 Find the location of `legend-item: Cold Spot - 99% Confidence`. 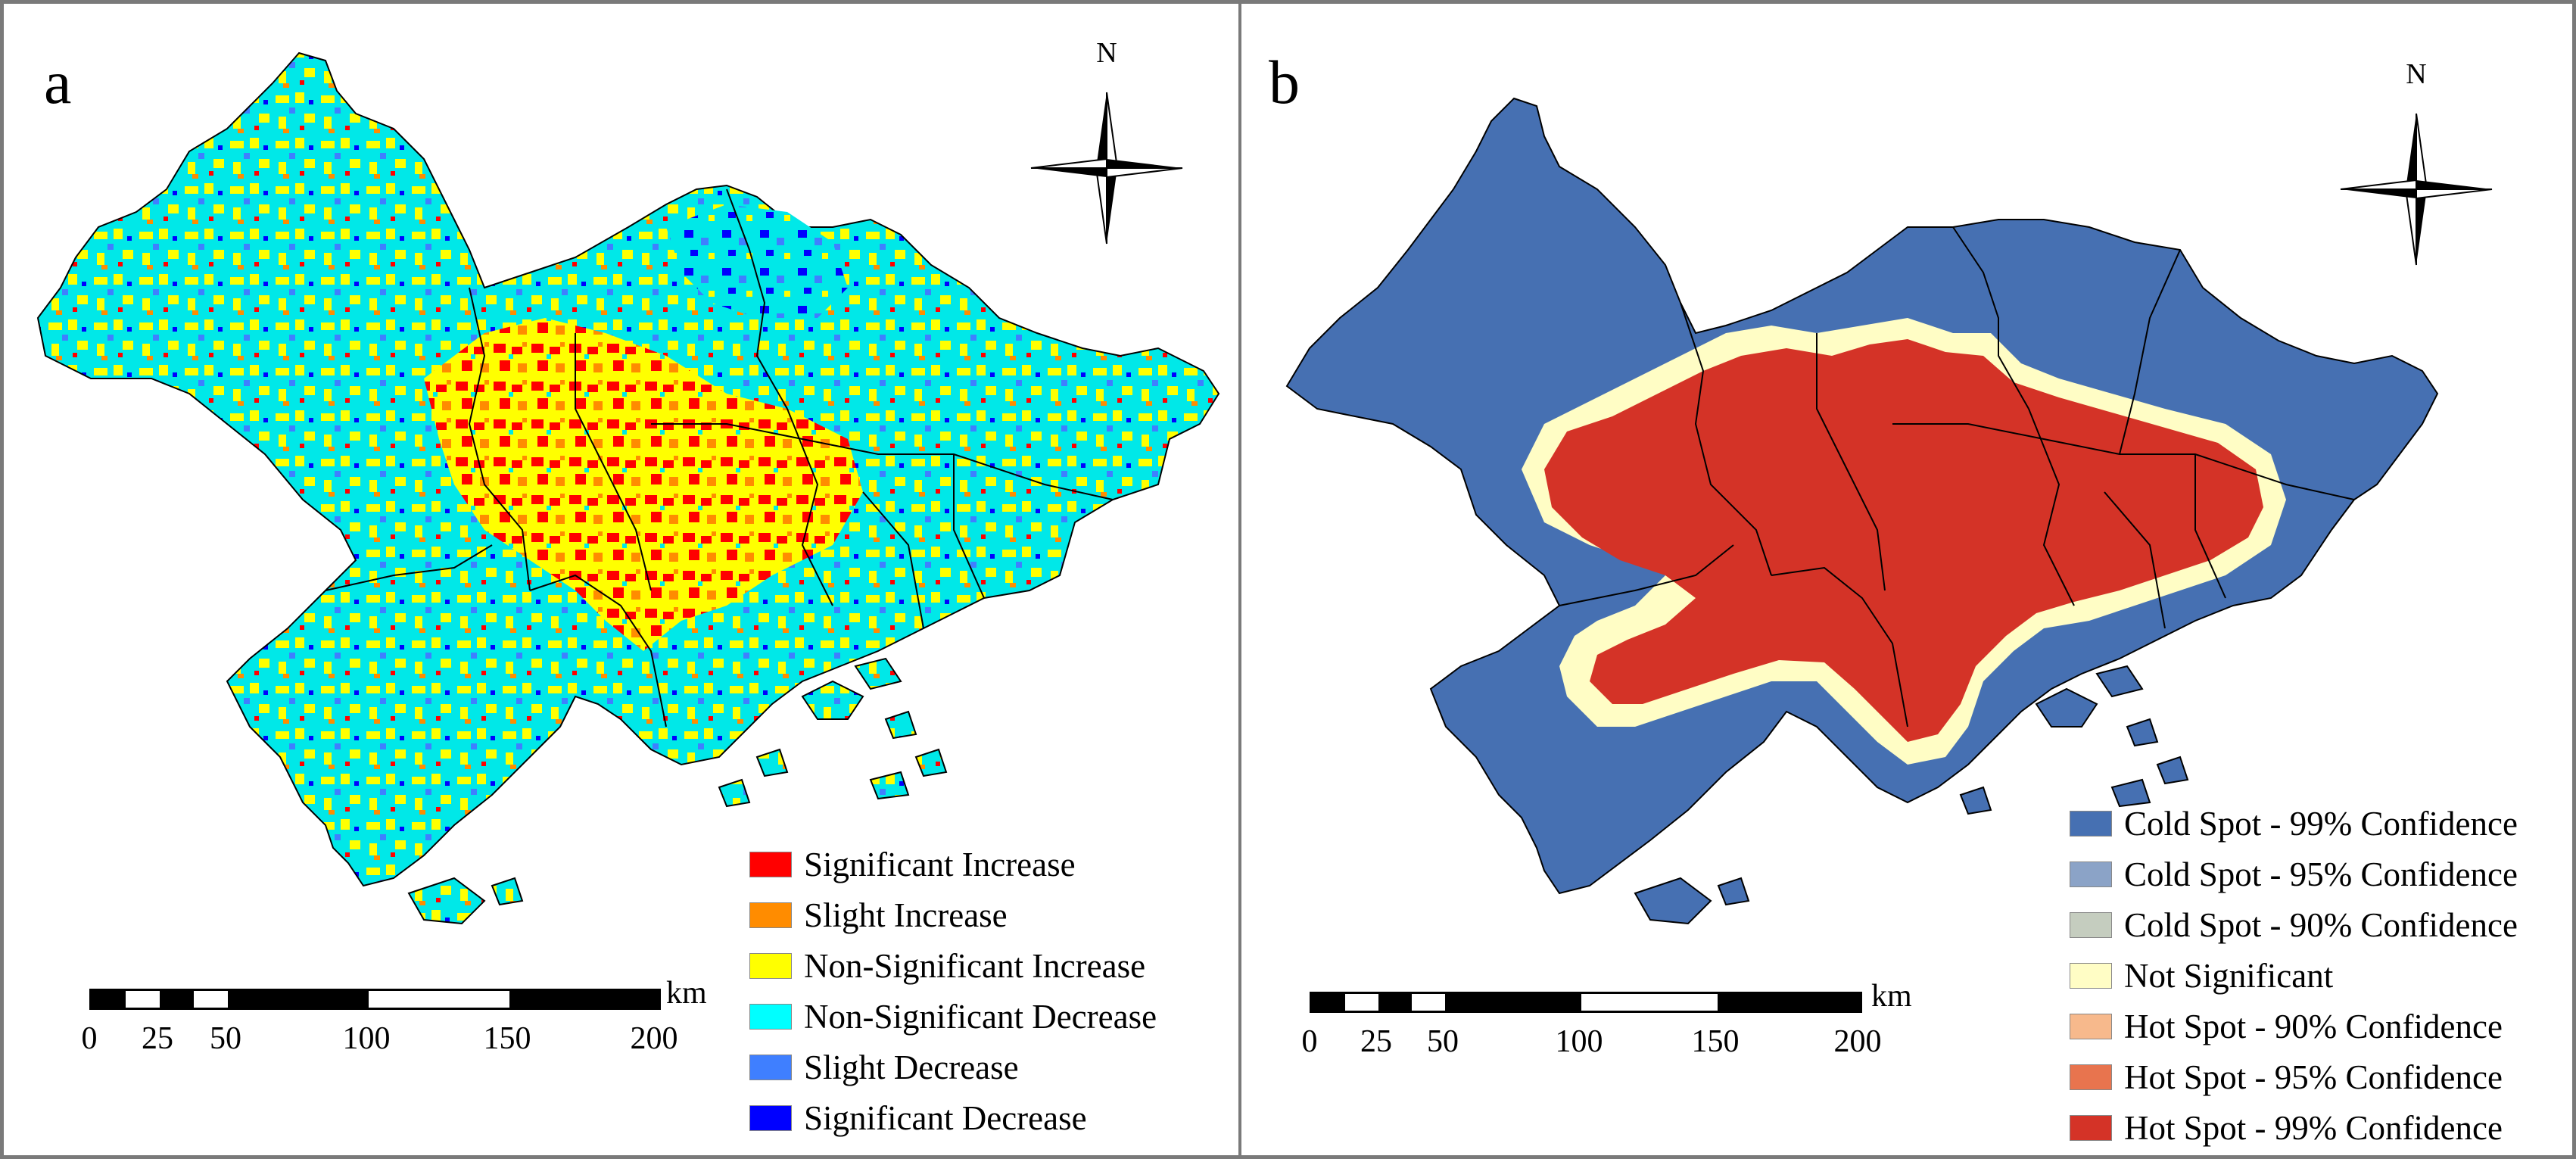

legend-item: Cold Spot - 99% Confidence is located at coordinates (2294, 823).